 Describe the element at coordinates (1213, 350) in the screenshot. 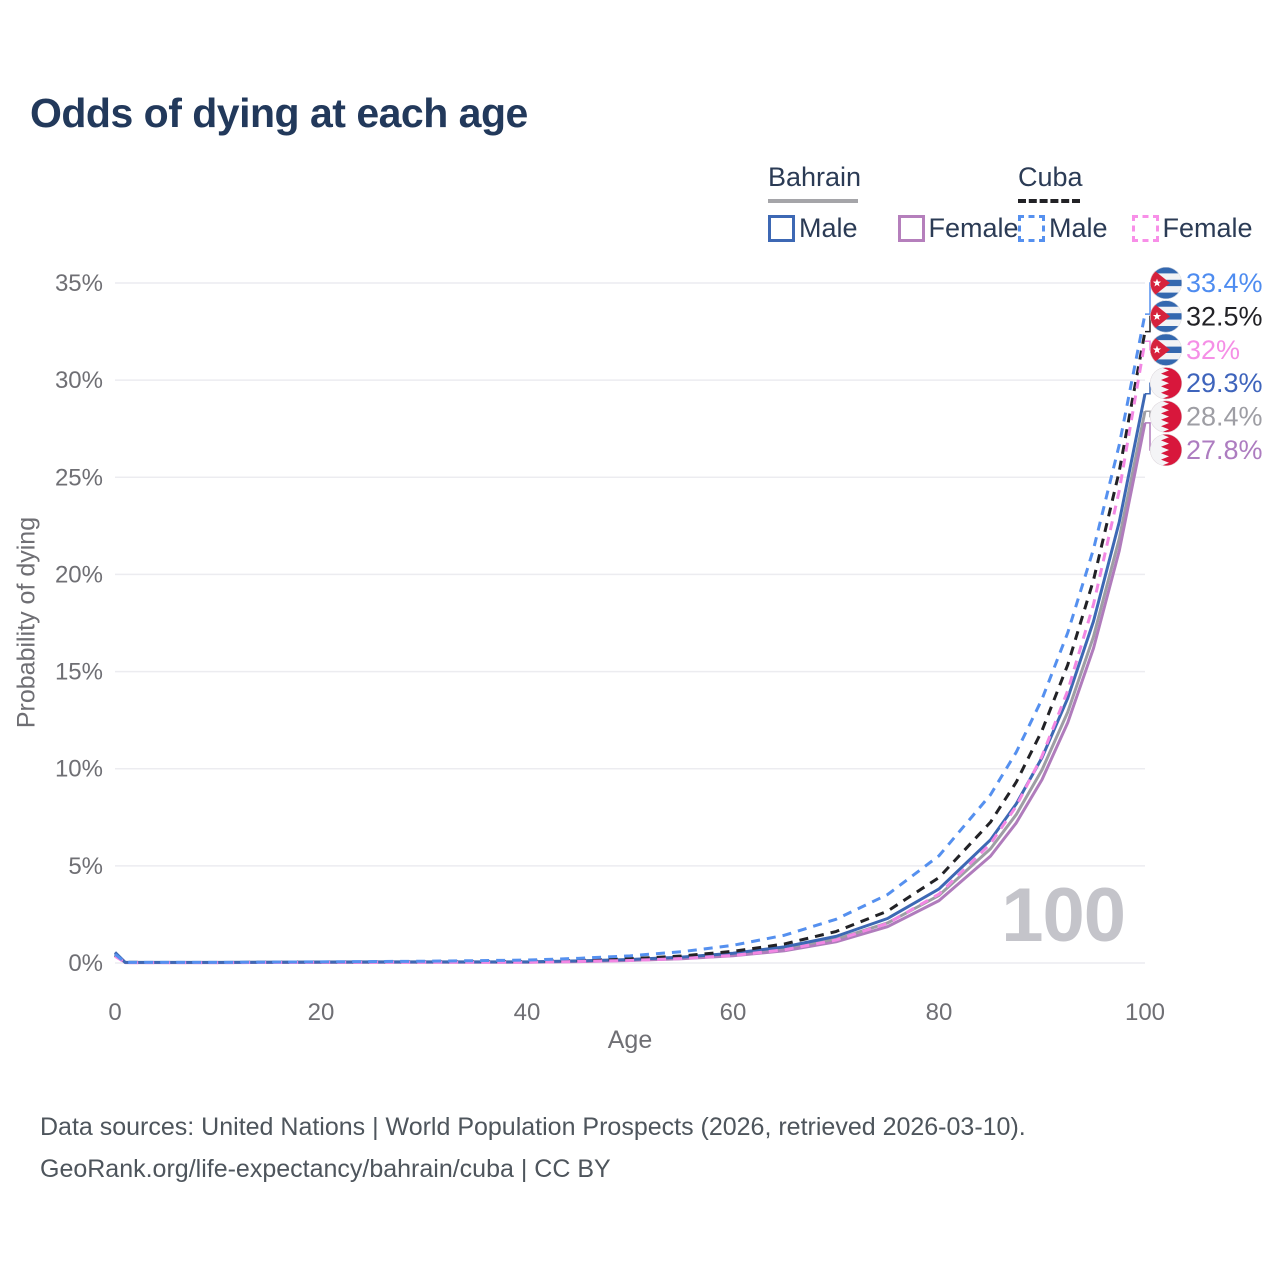

I see `series-end-label-cuba-female: 32%` at that location.